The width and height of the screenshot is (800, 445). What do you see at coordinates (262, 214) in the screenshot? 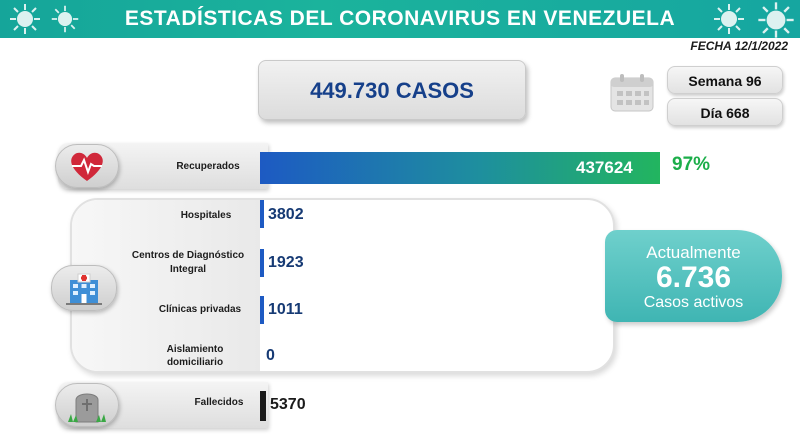
I see `hospitals-bar` at bounding box center [262, 214].